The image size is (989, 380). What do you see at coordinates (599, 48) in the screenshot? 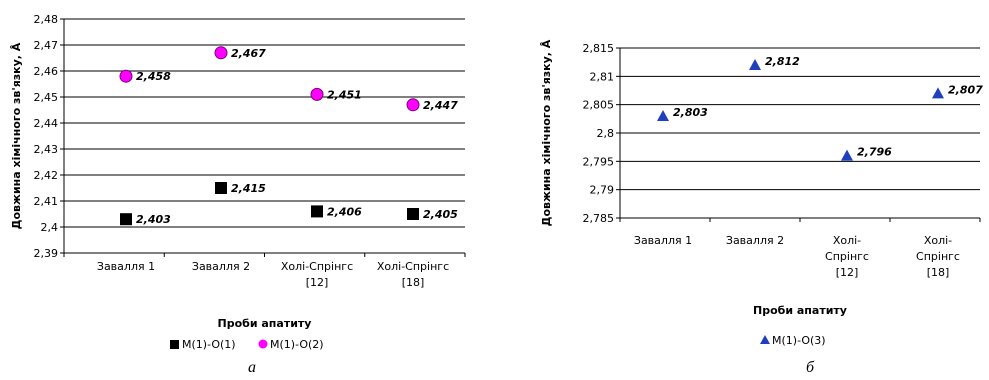
I see `y-tick-label: 2,815` at bounding box center [599, 48].